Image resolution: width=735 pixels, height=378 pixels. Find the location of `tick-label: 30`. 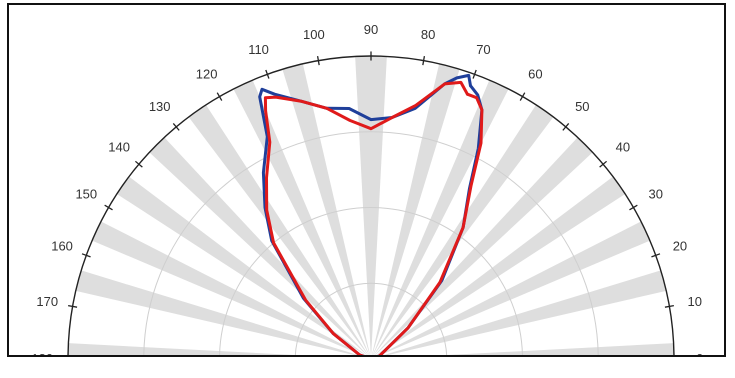

tick-label: 30 is located at coordinates (655, 194).